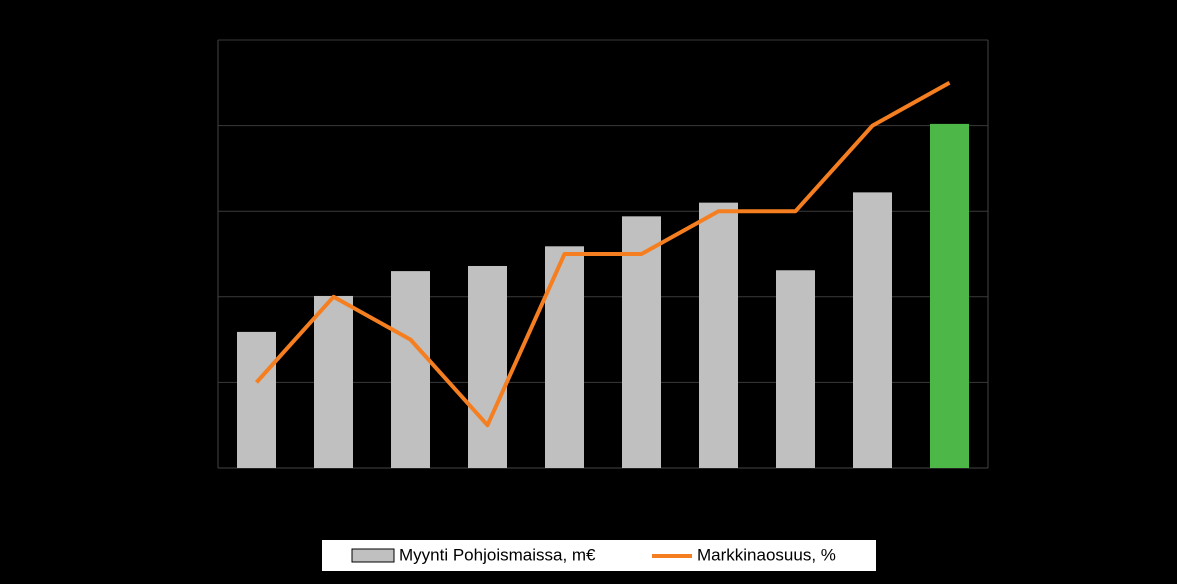 This screenshot has width=1177, height=584. What do you see at coordinates (373, 555) in the screenshot?
I see `legend-swatch` at bounding box center [373, 555].